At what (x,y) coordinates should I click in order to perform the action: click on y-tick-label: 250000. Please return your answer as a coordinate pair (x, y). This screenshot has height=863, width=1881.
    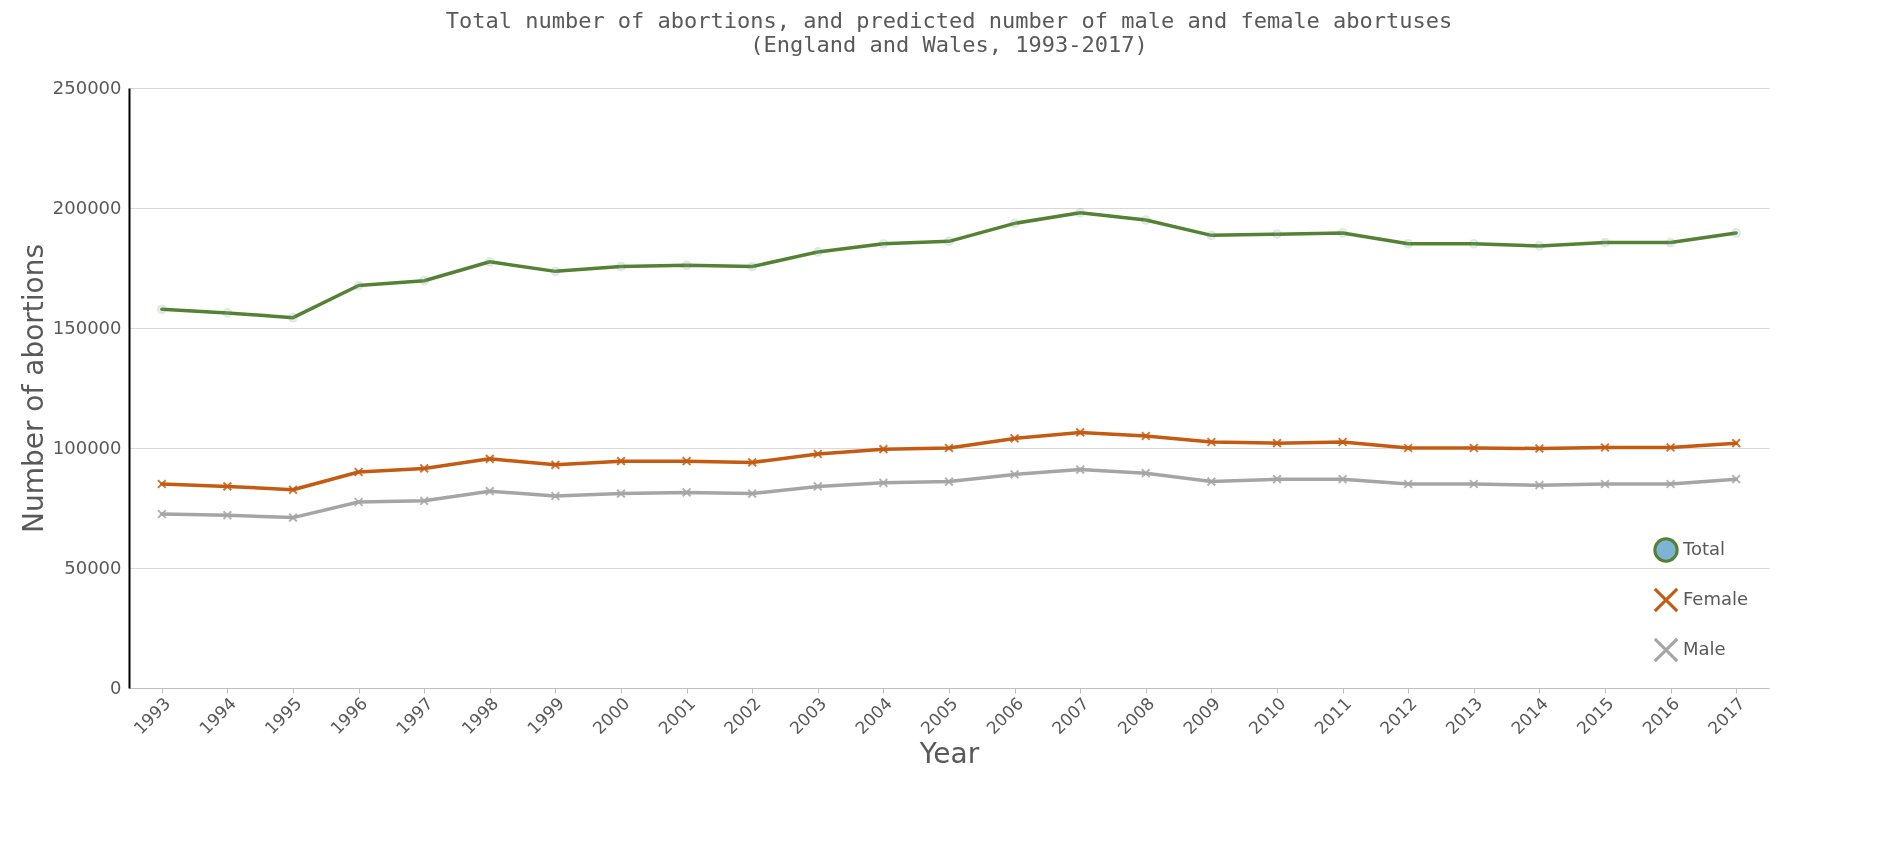
    Looking at the image, I should click on (87, 87).